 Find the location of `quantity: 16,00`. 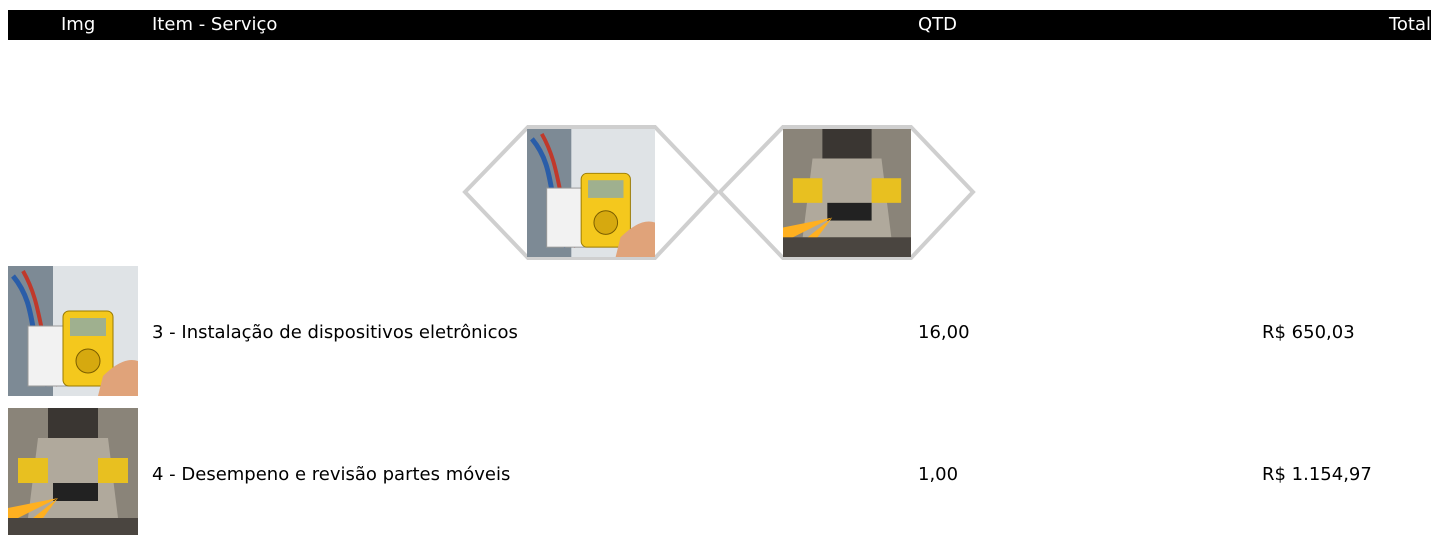

quantity: 16,00 is located at coordinates (944, 332).